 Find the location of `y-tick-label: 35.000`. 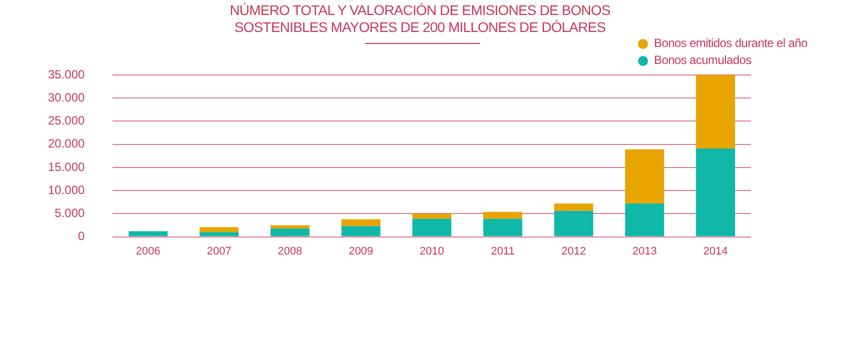

y-tick-label: 35.000 is located at coordinates (67, 74).